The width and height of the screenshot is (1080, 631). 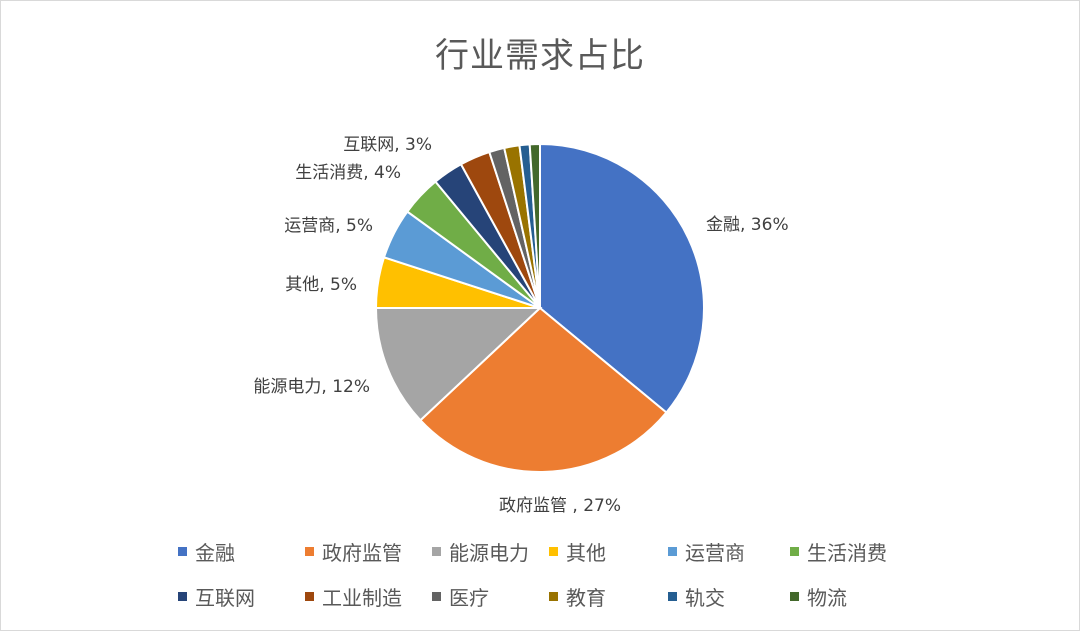 I want to click on legend-item: 互联网, so click(x=241, y=596).